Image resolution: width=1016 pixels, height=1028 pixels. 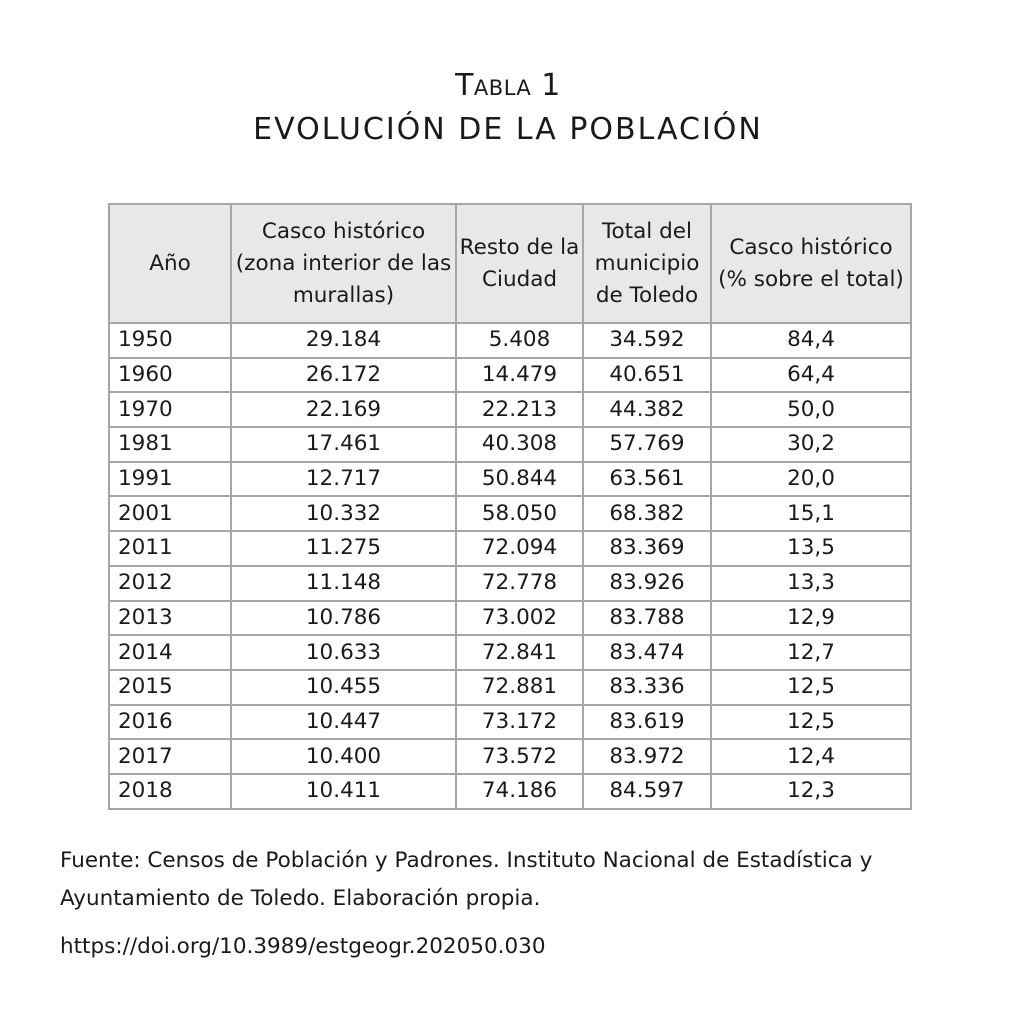 I want to click on table-title: EVOLUCIÓN DE LA POBLACIÓN, so click(x=508, y=129).